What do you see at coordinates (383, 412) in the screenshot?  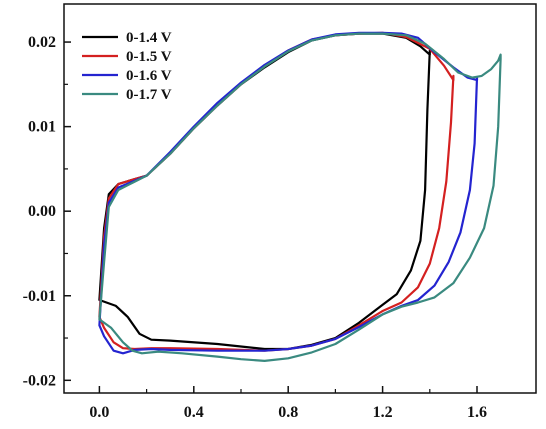 I see `x-tick-label: 1.2` at bounding box center [383, 412].